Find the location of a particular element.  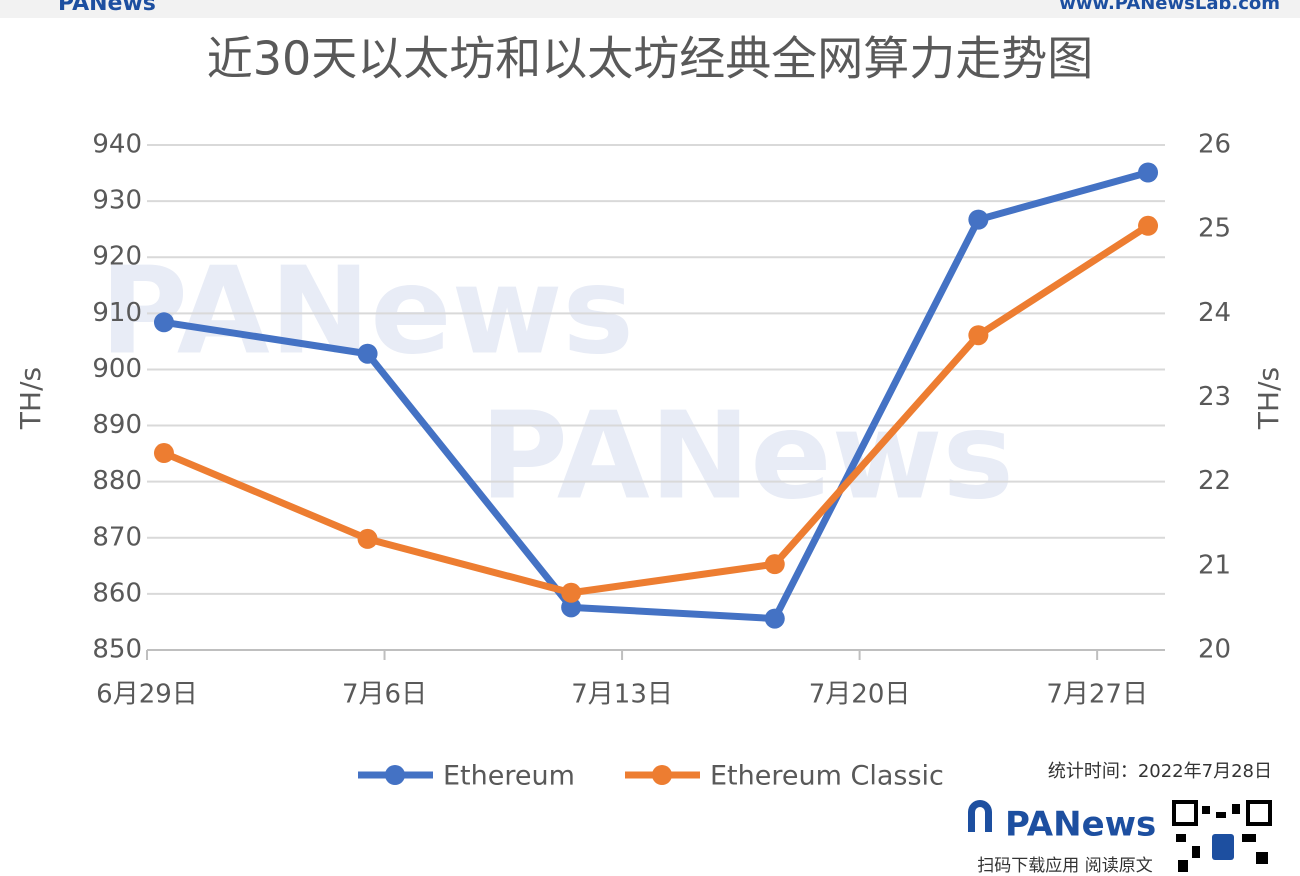

footer-caption: 扫码下载应用 阅读原文 is located at coordinates (1064, 866).